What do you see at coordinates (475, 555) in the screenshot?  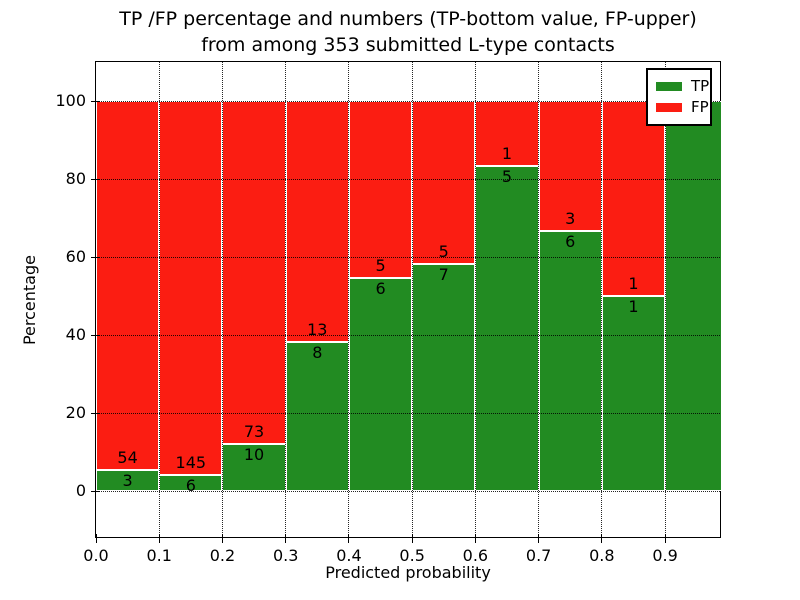 I see `x-tick-label: 0.6` at bounding box center [475, 555].